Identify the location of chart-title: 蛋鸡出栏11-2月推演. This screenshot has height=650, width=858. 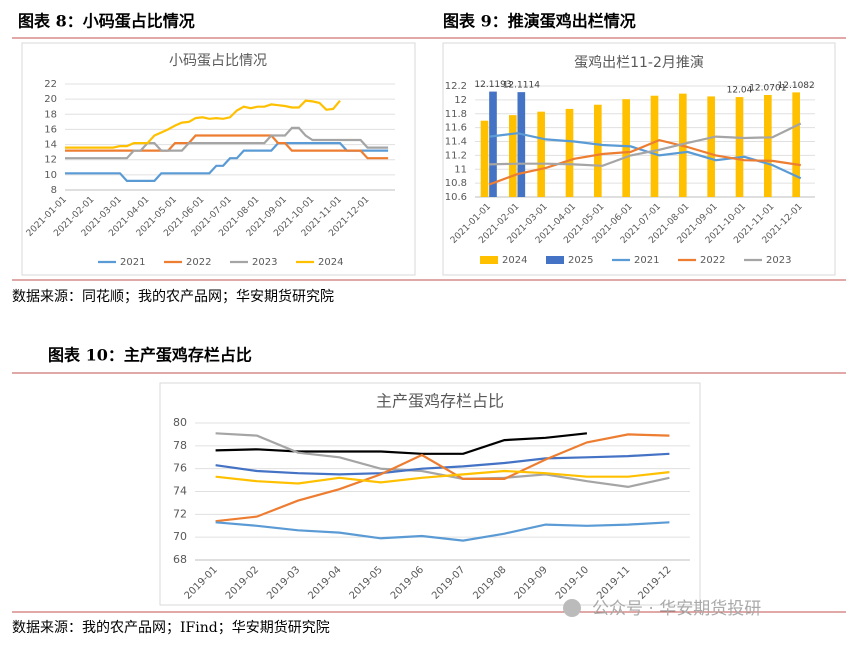
(639, 62).